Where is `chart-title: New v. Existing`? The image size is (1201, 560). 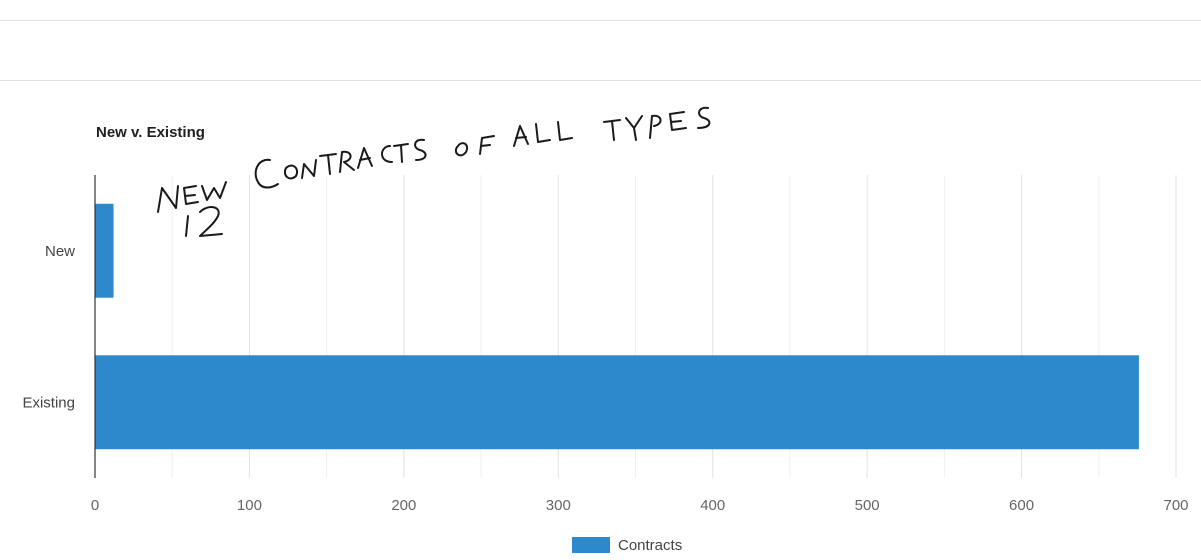 chart-title: New v. Existing is located at coordinates (150, 132).